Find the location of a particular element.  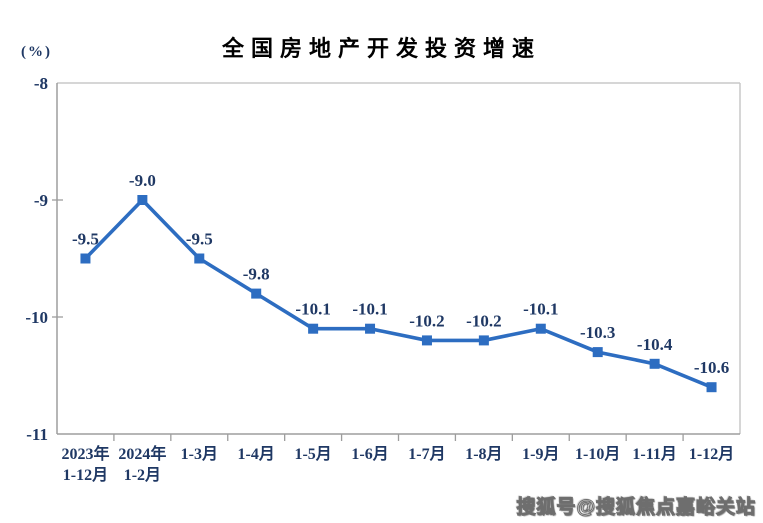

y-tick-label: -10 is located at coordinates (36, 317).